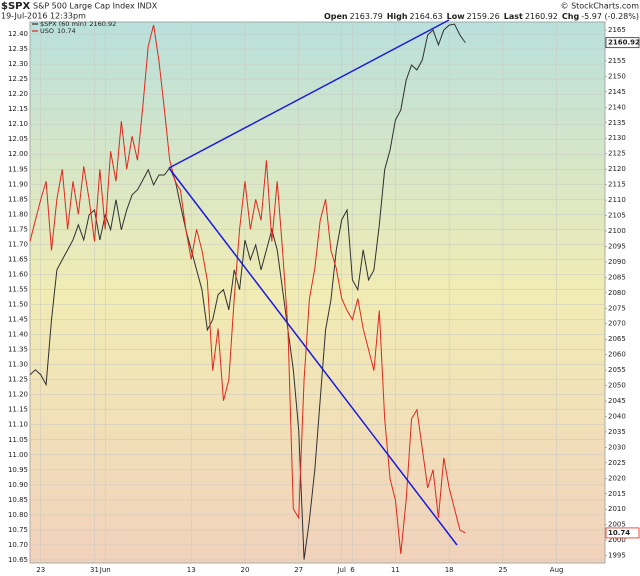 This screenshot has width=640, height=576. Describe the element at coordinates (352, 570) in the screenshot. I see `x-tick-label: 6` at that location.